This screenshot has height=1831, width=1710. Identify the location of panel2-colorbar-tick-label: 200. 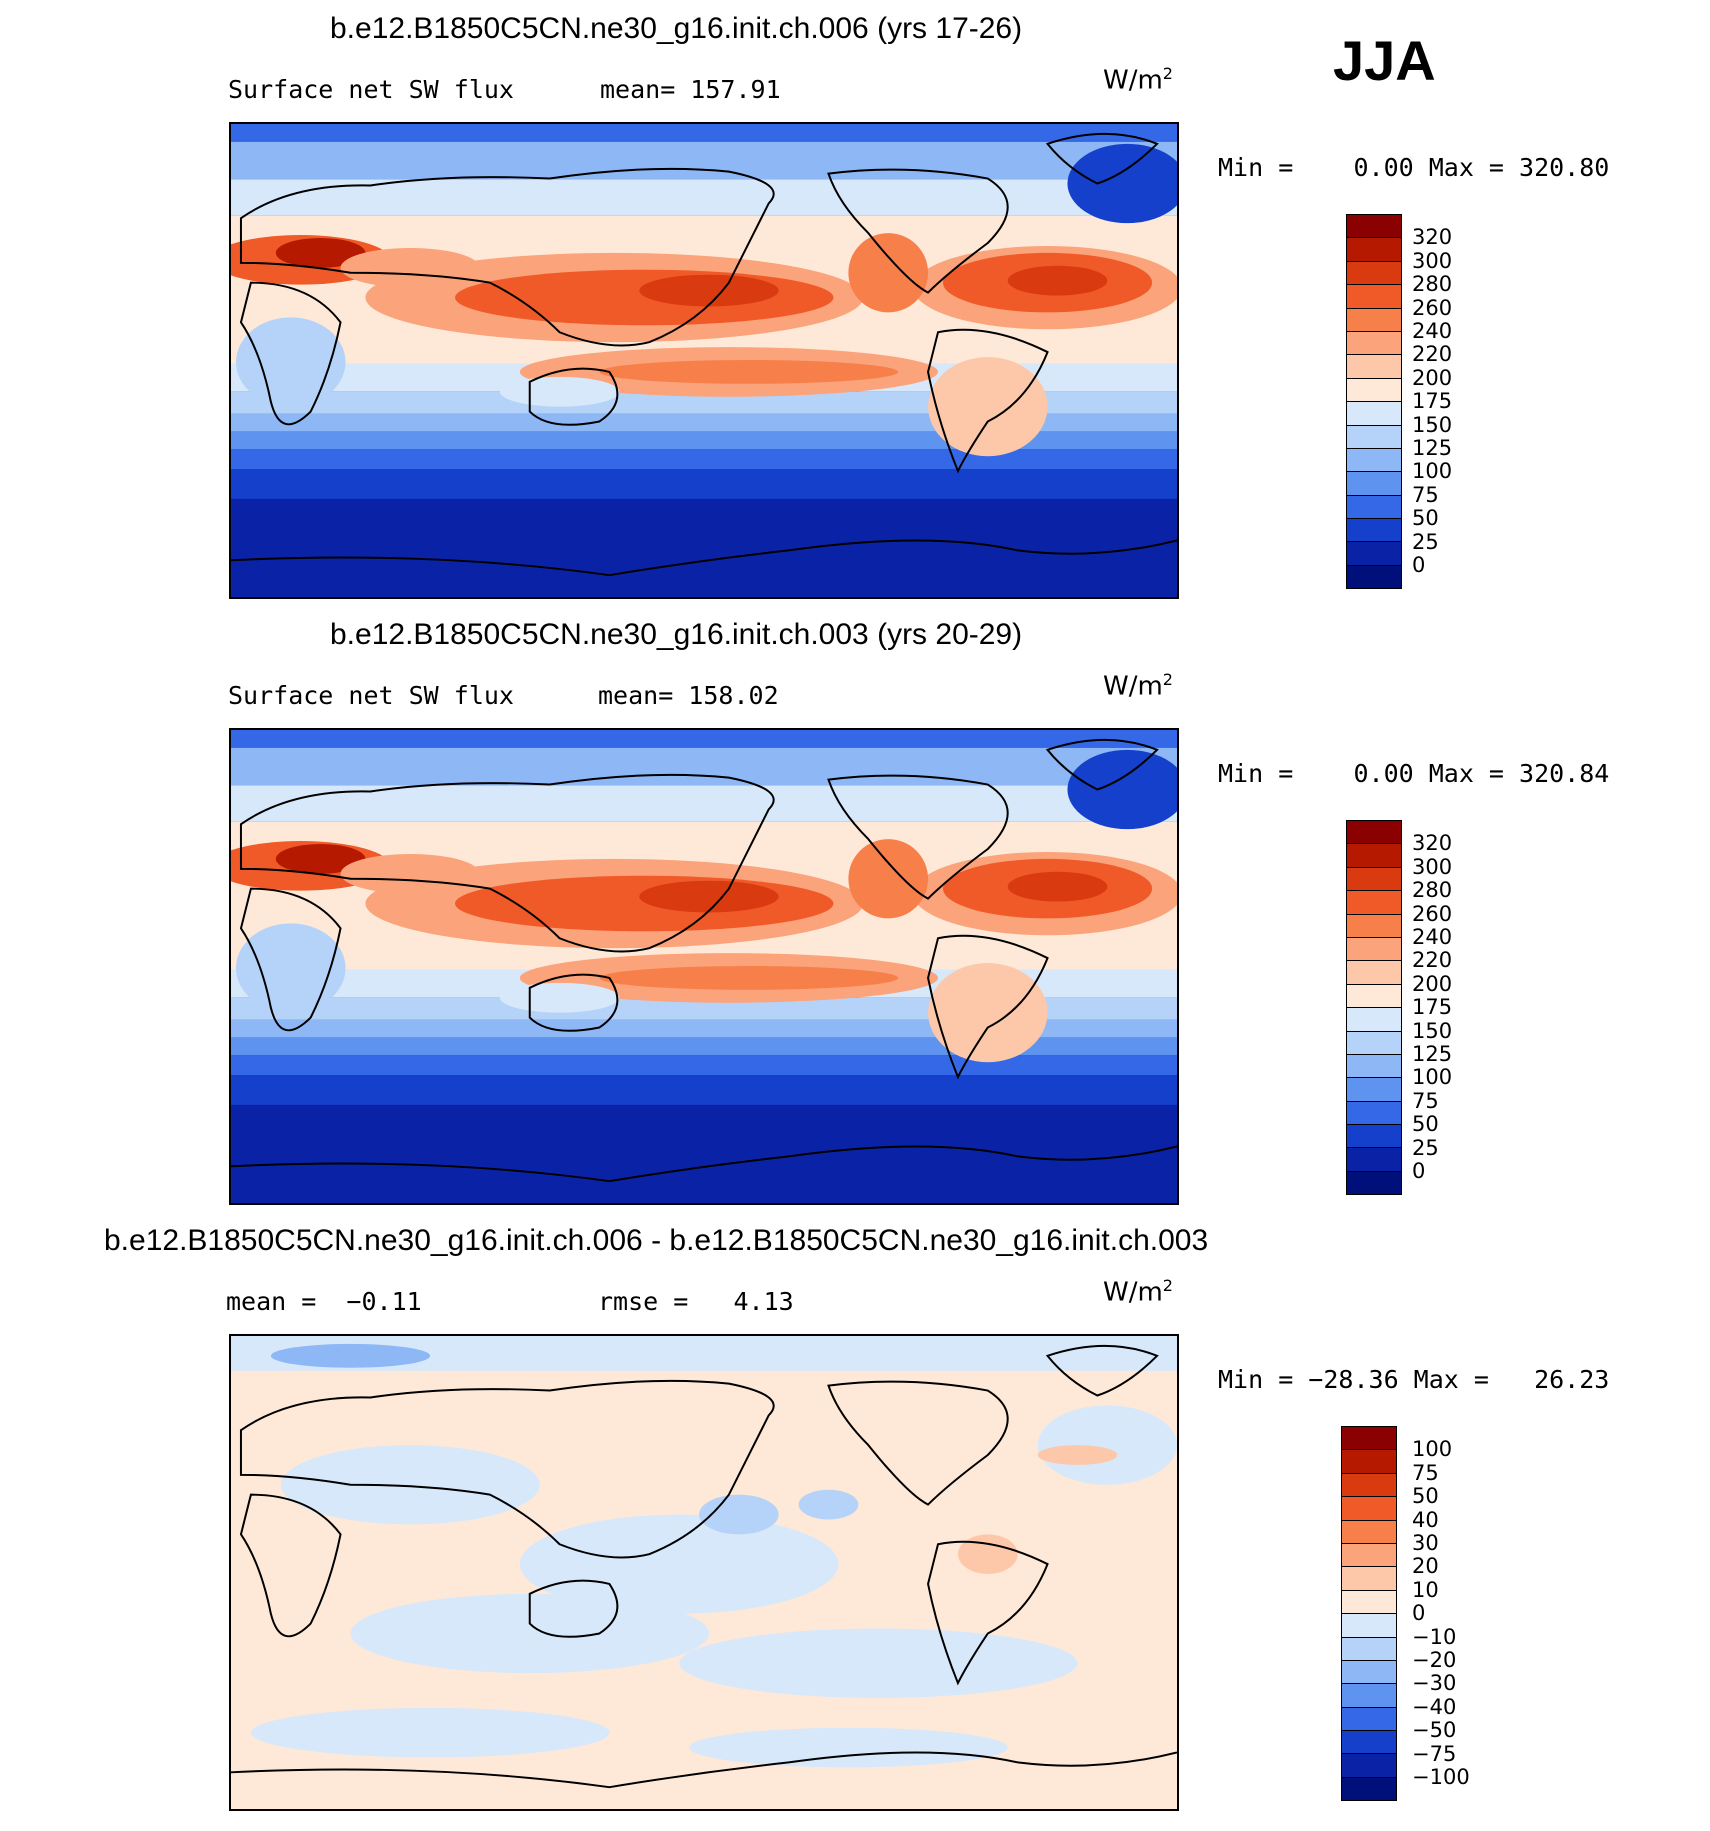
(1432, 983).